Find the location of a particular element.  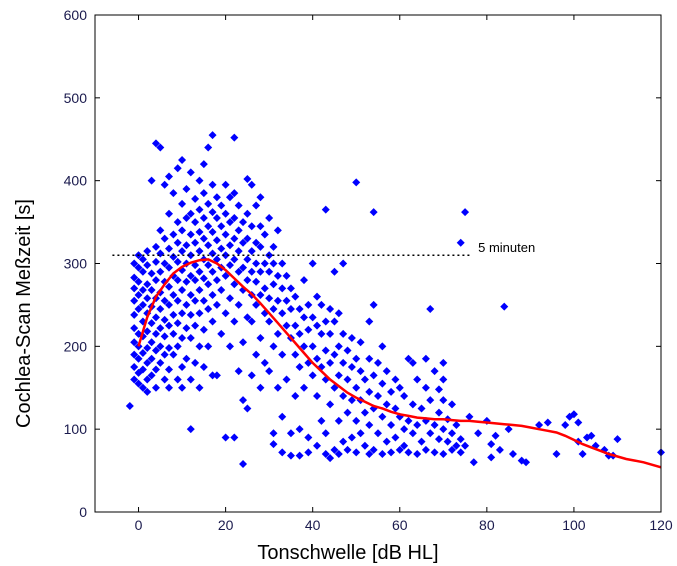

x-tick-label: 0 is located at coordinates (139, 525).